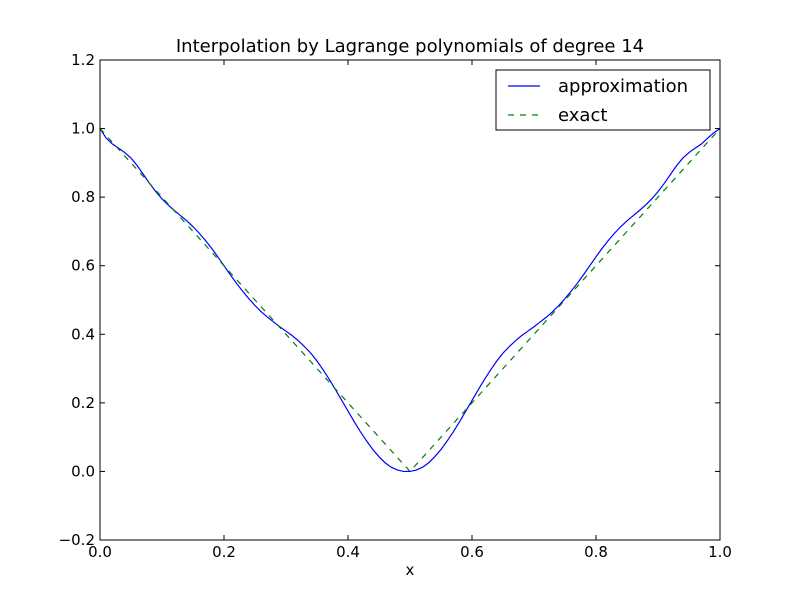  I want to click on legend-label-approximation: approximation, so click(623, 86).